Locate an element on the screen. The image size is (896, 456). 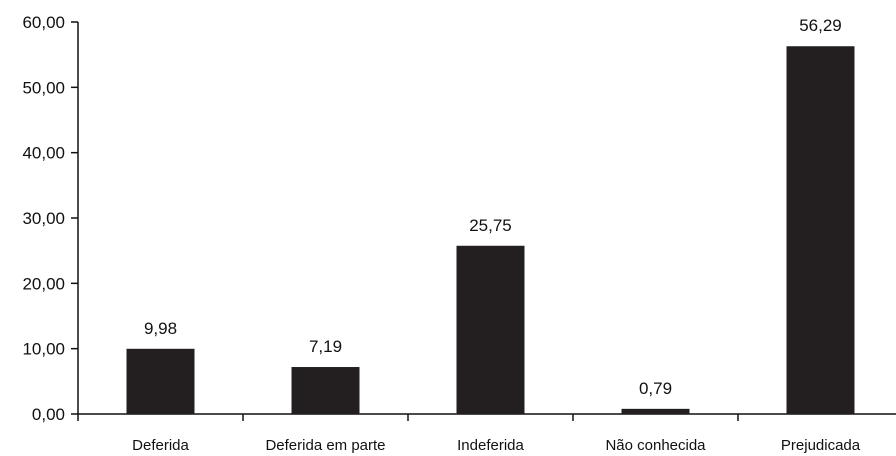
y-tick-label: 0,00 is located at coordinates (48, 414).